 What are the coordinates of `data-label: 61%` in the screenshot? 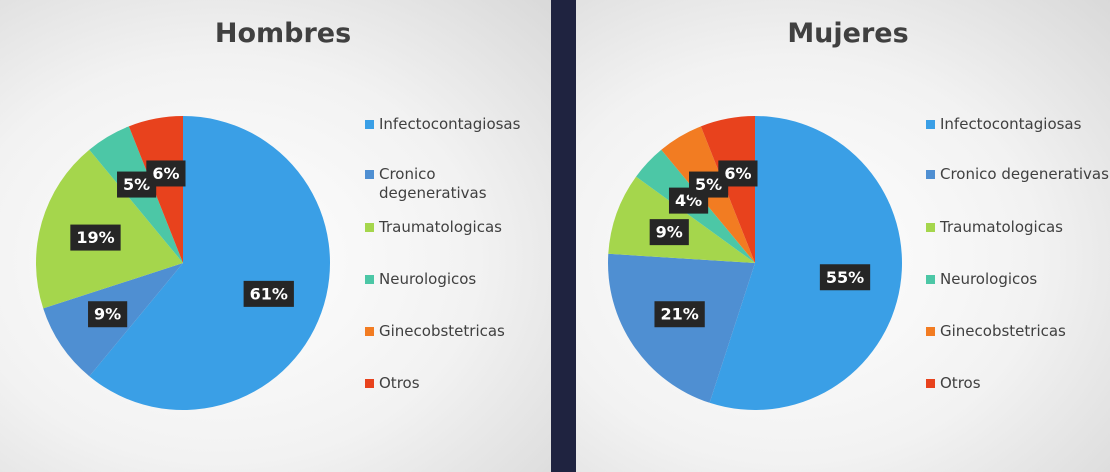 It's located at (269, 293).